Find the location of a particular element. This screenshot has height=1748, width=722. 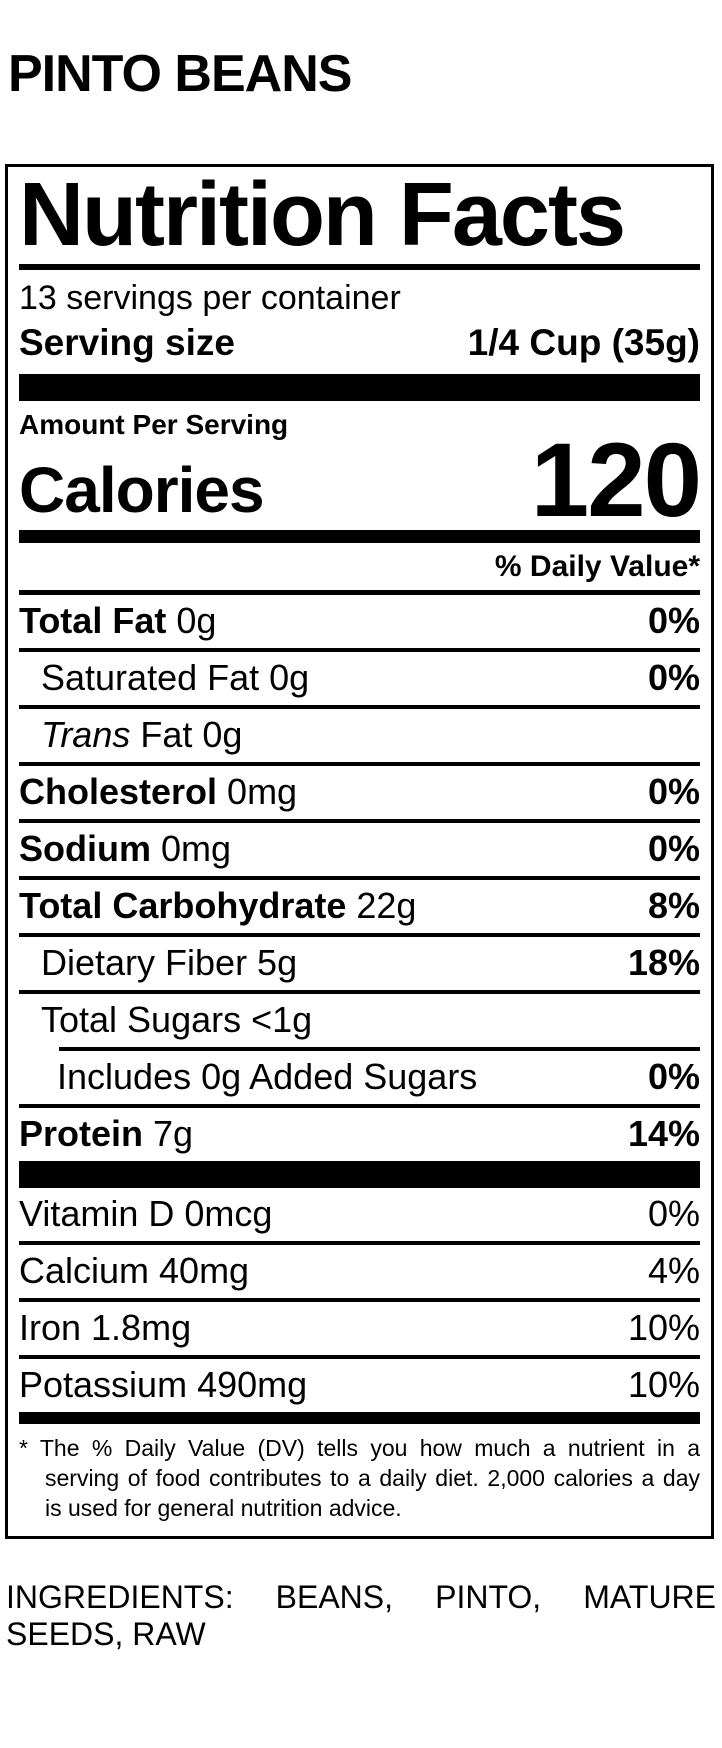

nutrient-name: Protein 7g is located at coordinates (106, 1134).